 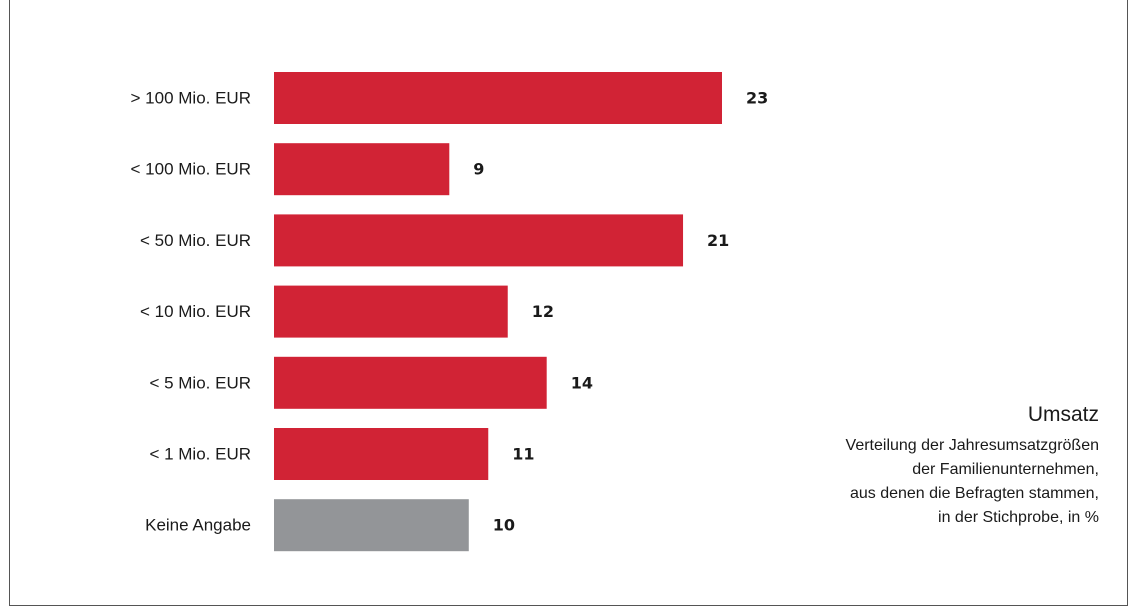 I want to click on category-label: < 100 Mio. EUR, so click(x=191, y=169).